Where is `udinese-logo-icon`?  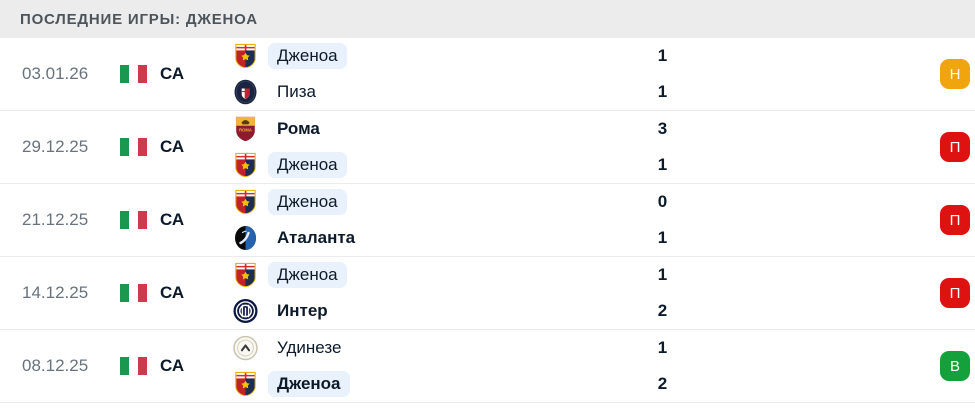 udinese-logo-icon is located at coordinates (245, 348).